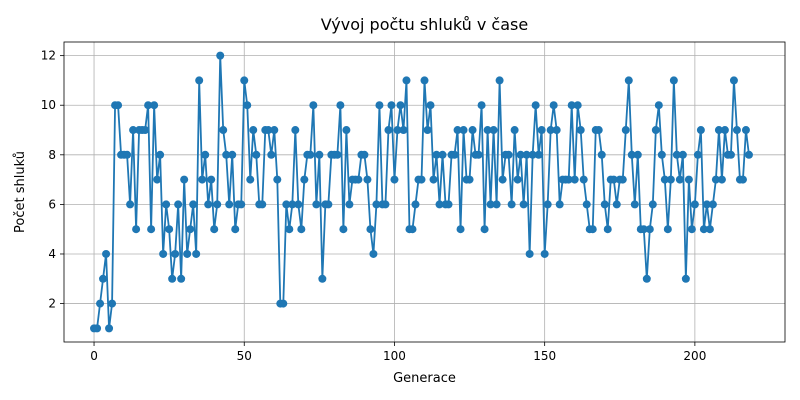 The width and height of the screenshot is (800, 400). What do you see at coordinates (94, 356) in the screenshot?
I see `x-tick-label: 0` at bounding box center [94, 356].